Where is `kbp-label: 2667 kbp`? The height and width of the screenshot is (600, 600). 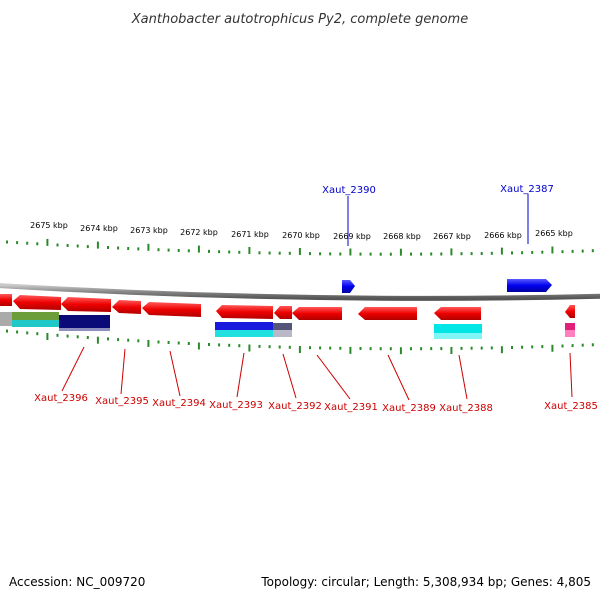
kbp-label: 2667 kbp is located at coordinates (452, 236).